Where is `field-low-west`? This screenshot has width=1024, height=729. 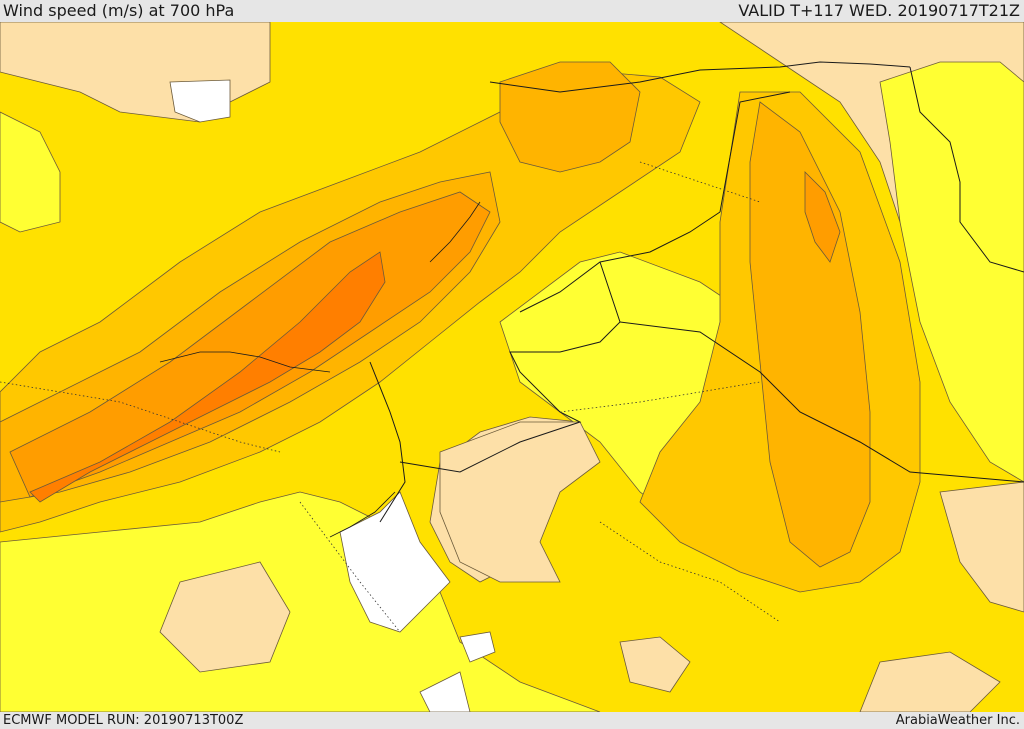
field-low-west is located at coordinates (30, 172).